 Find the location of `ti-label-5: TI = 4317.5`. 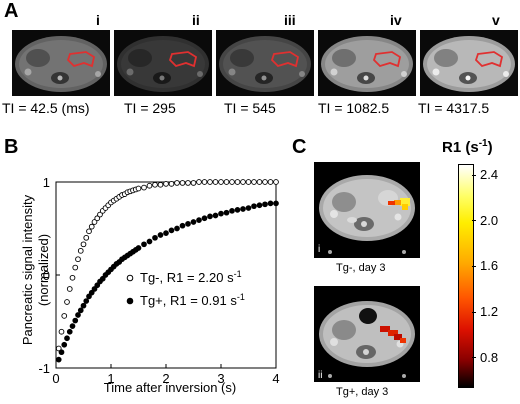

ti-label-5: TI = 4317.5 is located at coordinates (454, 108).